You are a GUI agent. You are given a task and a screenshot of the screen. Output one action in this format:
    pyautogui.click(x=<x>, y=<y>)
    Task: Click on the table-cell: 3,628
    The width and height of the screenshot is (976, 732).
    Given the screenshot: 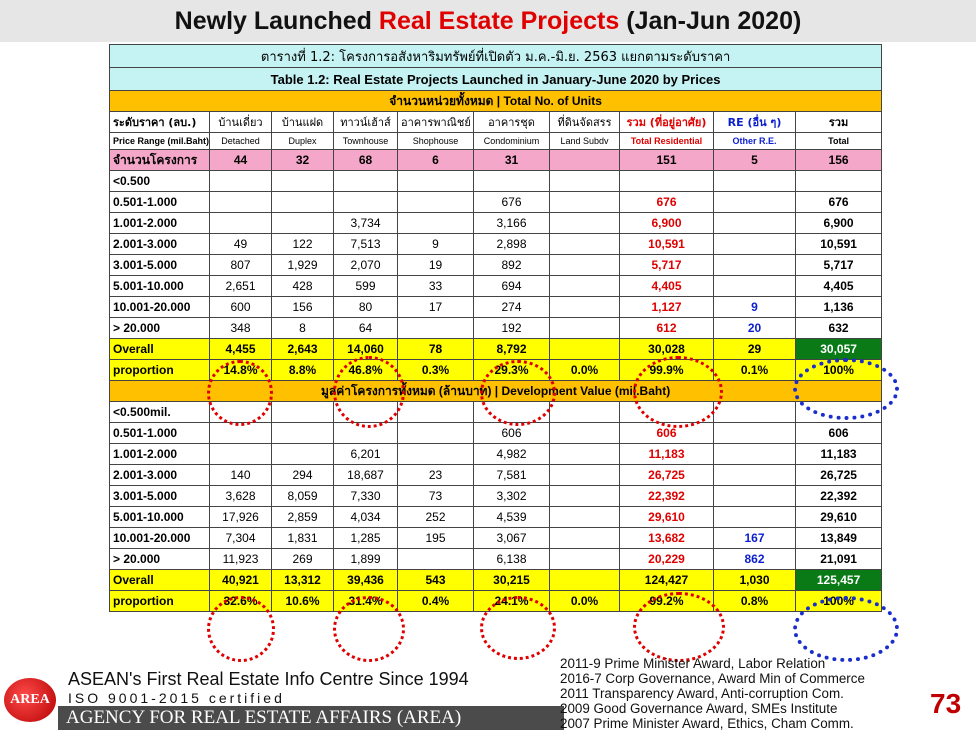 What is the action you would take?
    pyautogui.click(x=240, y=496)
    